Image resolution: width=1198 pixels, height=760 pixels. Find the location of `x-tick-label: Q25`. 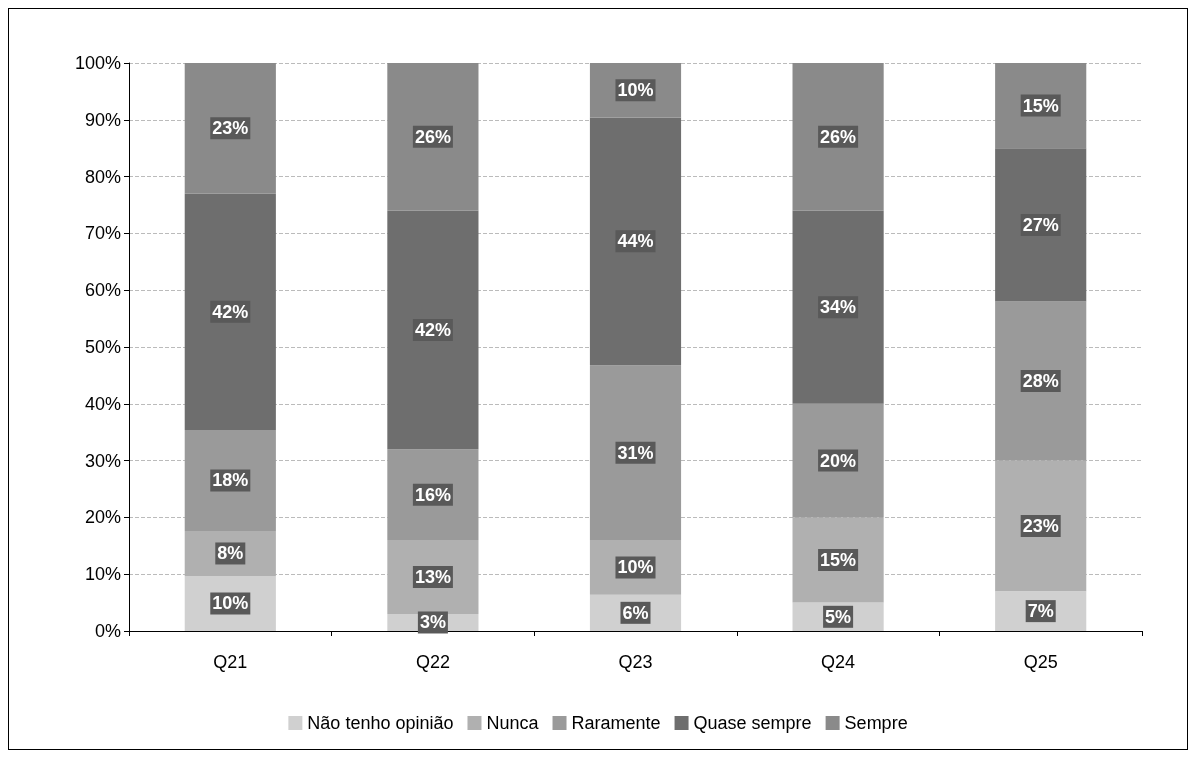

x-tick-label: Q25 is located at coordinates (1040, 662).